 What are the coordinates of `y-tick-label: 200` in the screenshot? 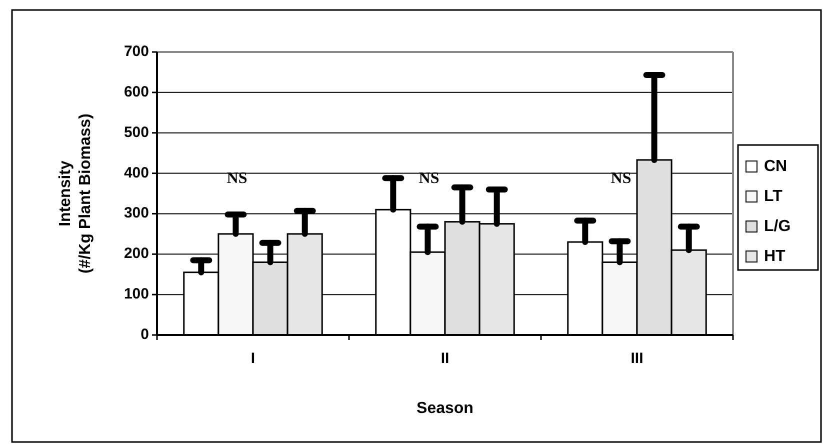 It's located at (136, 253).